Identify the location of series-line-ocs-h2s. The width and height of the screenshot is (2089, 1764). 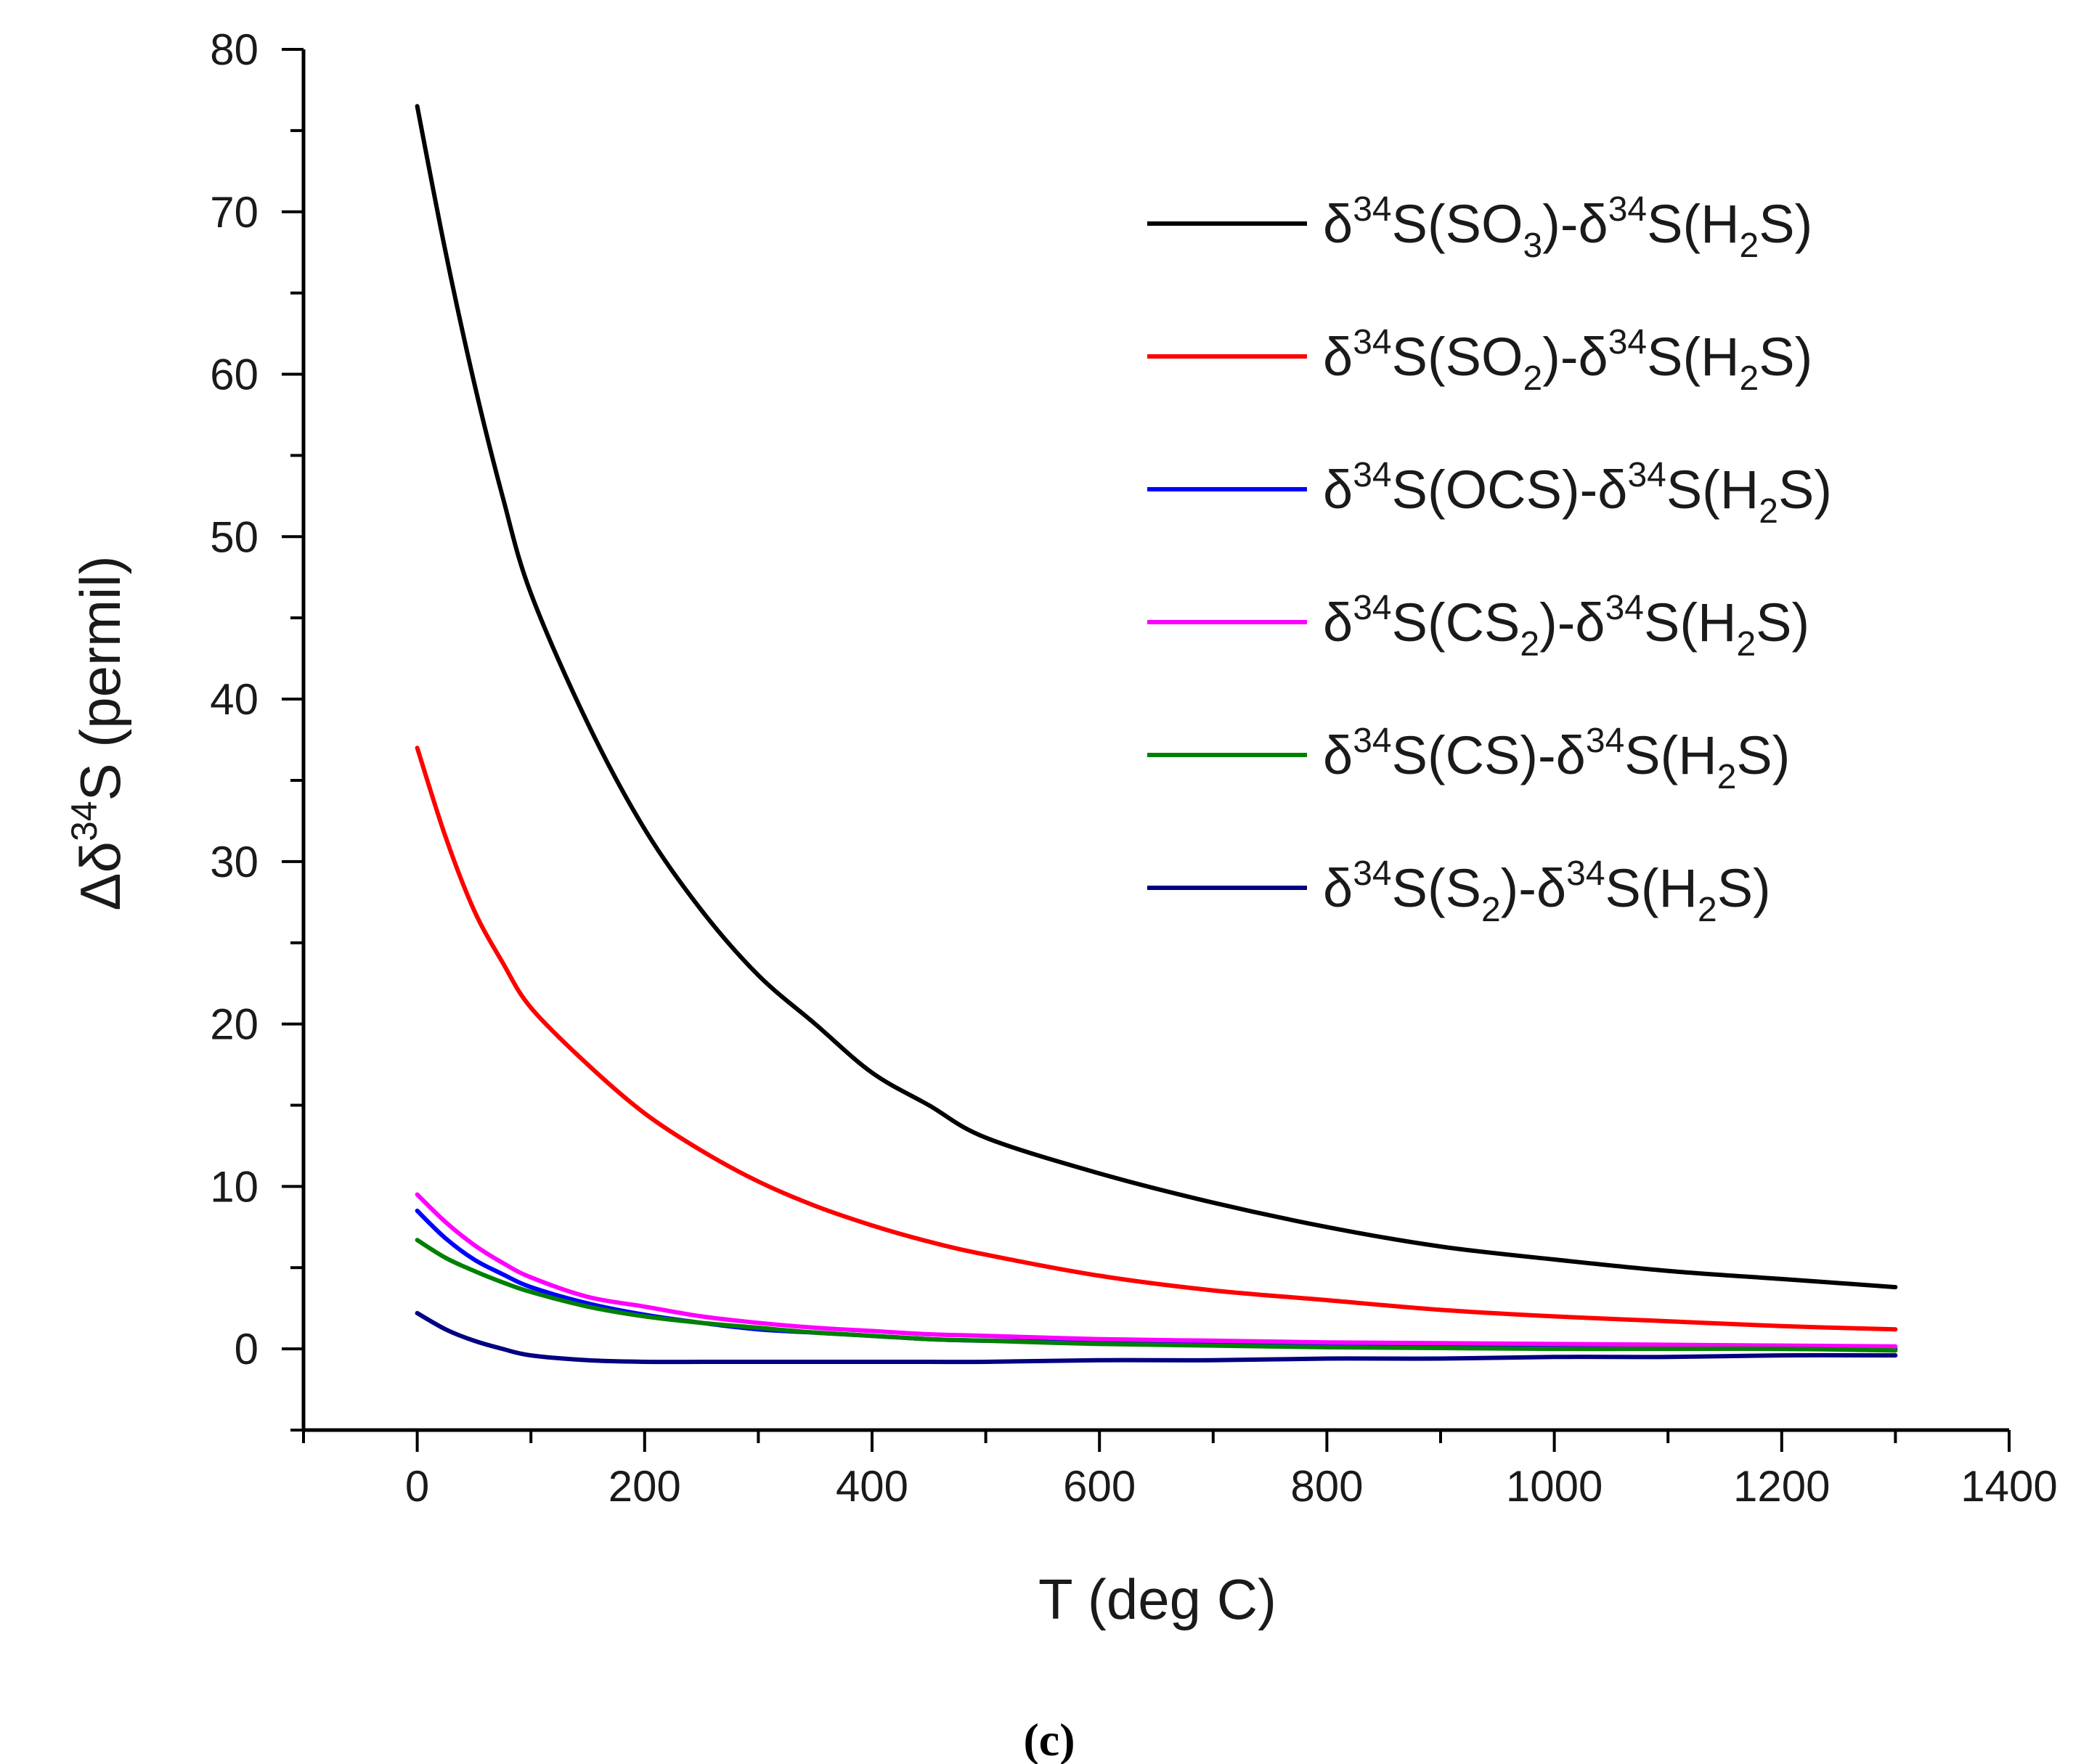
(1156, 1280).